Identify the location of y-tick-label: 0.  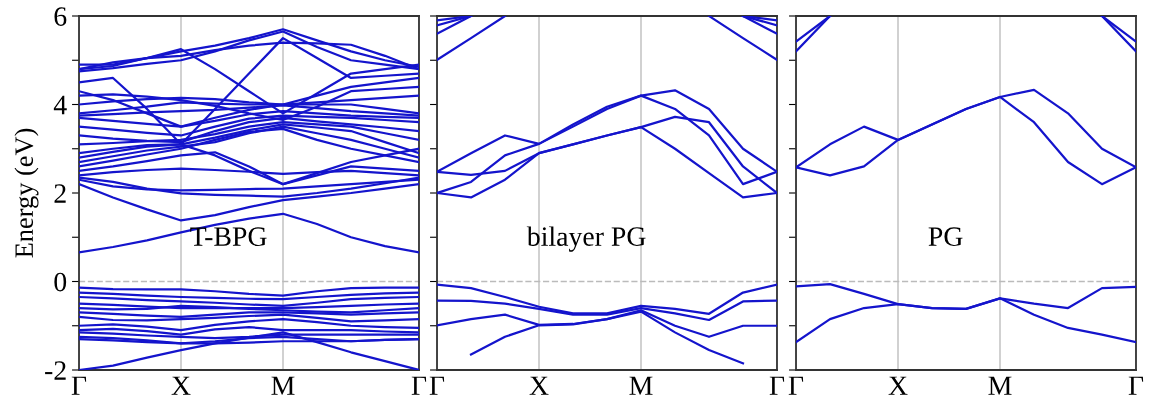
(60, 282).